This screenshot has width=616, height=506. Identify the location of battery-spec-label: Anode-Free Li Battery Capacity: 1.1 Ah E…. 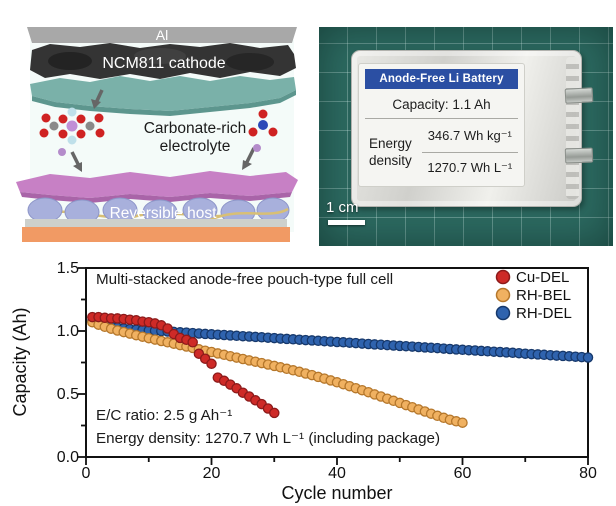
(441, 125).